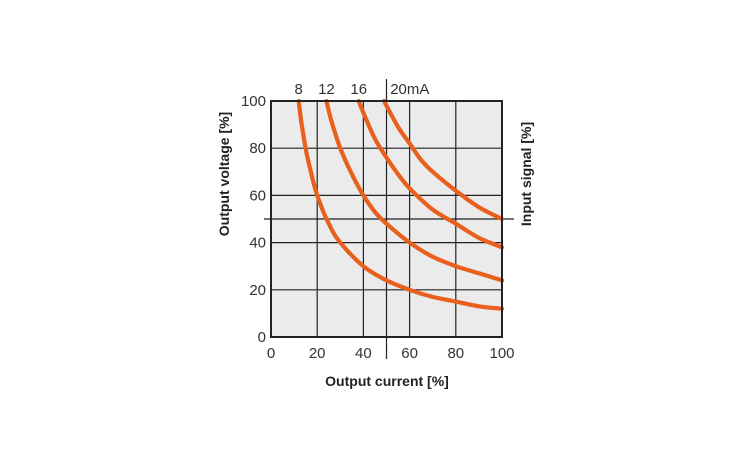  Describe the element at coordinates (501, 353) in the screenshot. I see `x-tick-label: 100` at that location.